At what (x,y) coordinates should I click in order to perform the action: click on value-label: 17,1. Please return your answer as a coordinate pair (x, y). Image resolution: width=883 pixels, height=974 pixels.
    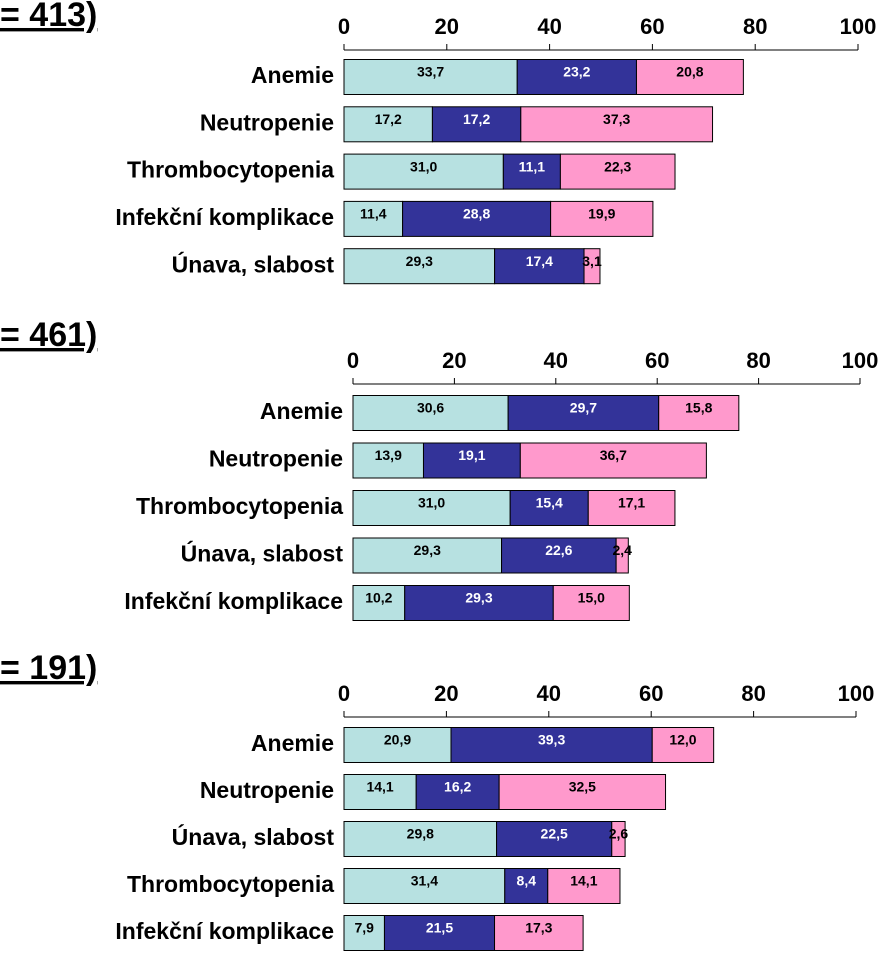
    Looking at the image, I should click on (631, 503).